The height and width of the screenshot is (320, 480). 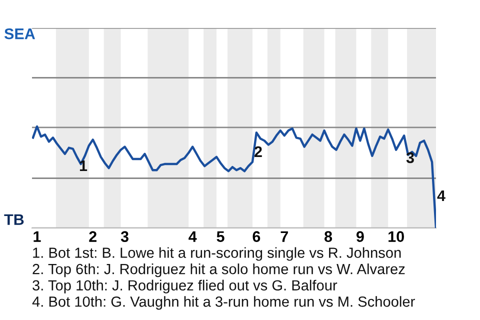 I want to click on ref-line-label: SEA, so click(x=20, y=34).